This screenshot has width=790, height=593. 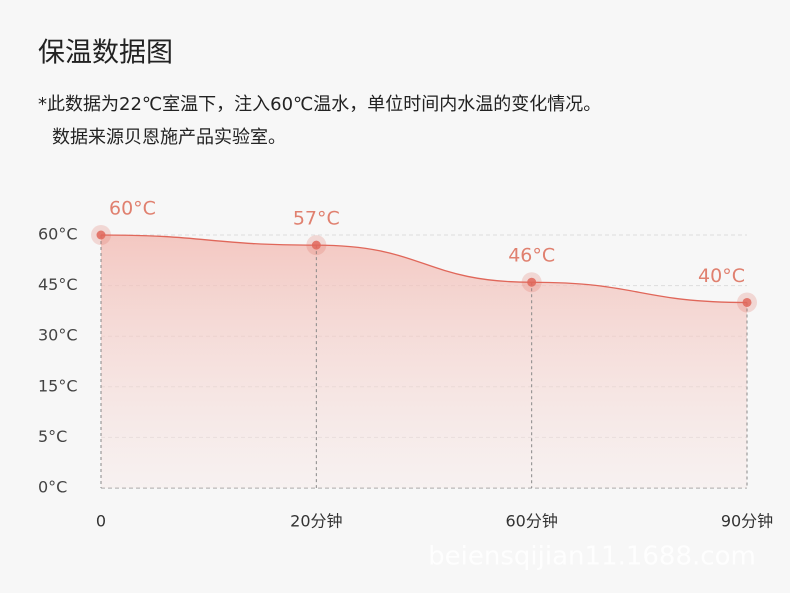 I want to click on x-tick-label: 60分钟, so click(x=531, y=521).